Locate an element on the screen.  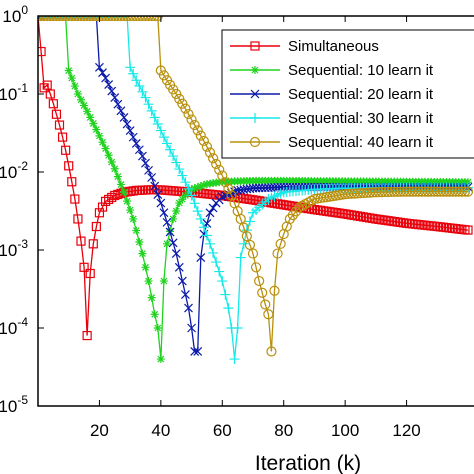
y-tick-label: 10⁻⁴ is located at coordinates (14, 326).